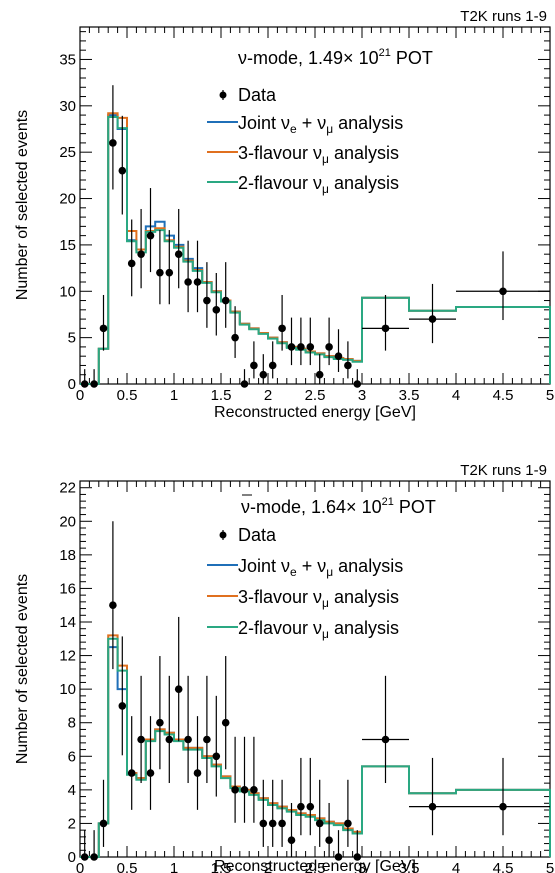 This screenshot has height=873, width=555. What do you see at coordinates (80, 395) in the screenshot?
I see `x-tick-label: 0` at bounding box center [80, 395].